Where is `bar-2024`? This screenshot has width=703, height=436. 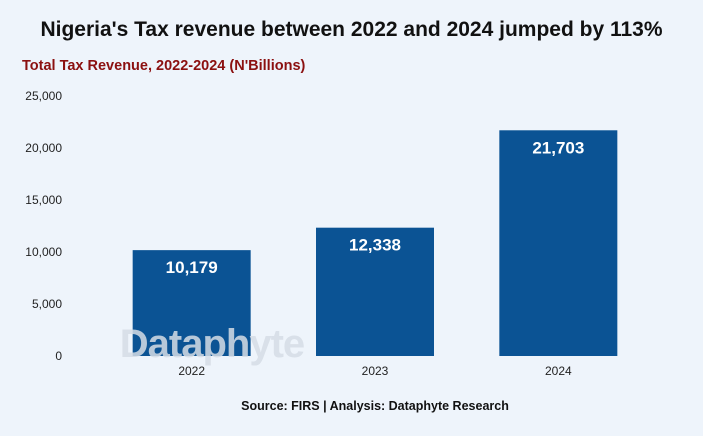 bar-2024 is located at coordinates (558, 243).